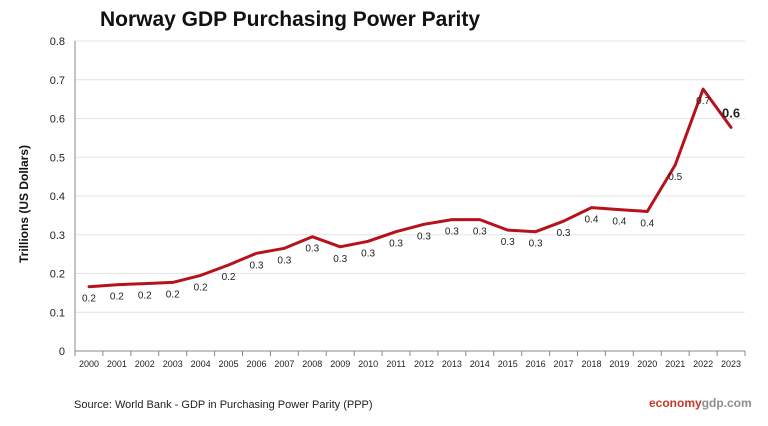  Describe the element at coordinates (57, 236) in the screenshot. I see `y-tick-label: 0.3` at that location.